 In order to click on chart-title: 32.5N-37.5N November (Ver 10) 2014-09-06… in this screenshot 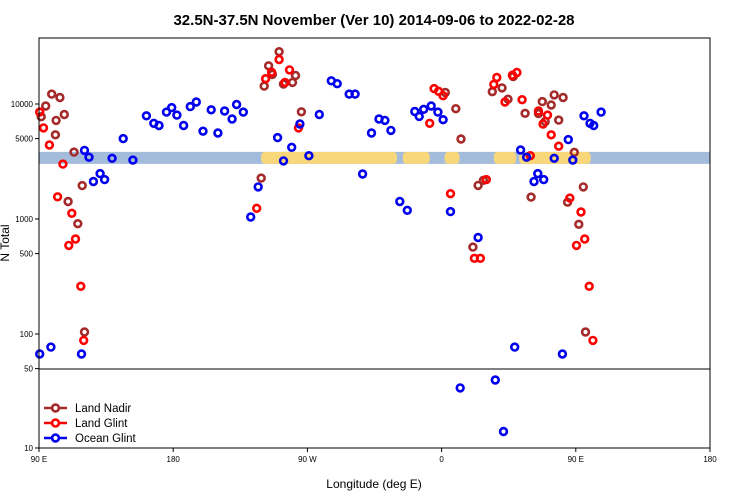, I will do `click(373, 20)`.